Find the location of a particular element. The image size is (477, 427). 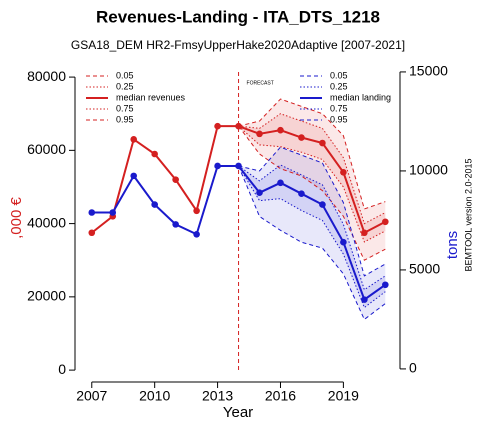

y2-axis-label: tons is located at coordinates (452, 245).